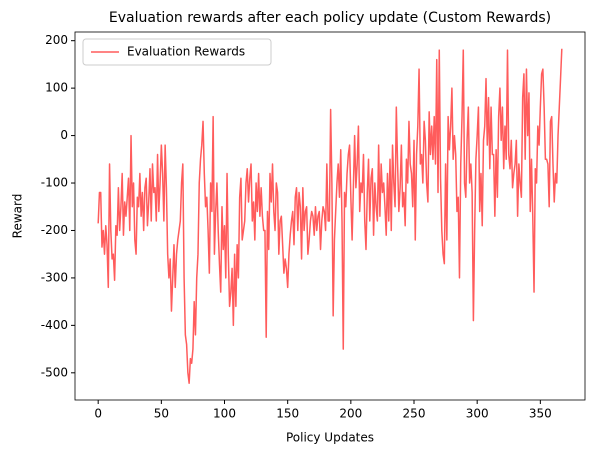 Image resolution: width=597 pixels, height=455 pixels. I want to click on y-tick-label: -300, so click(54, 277).